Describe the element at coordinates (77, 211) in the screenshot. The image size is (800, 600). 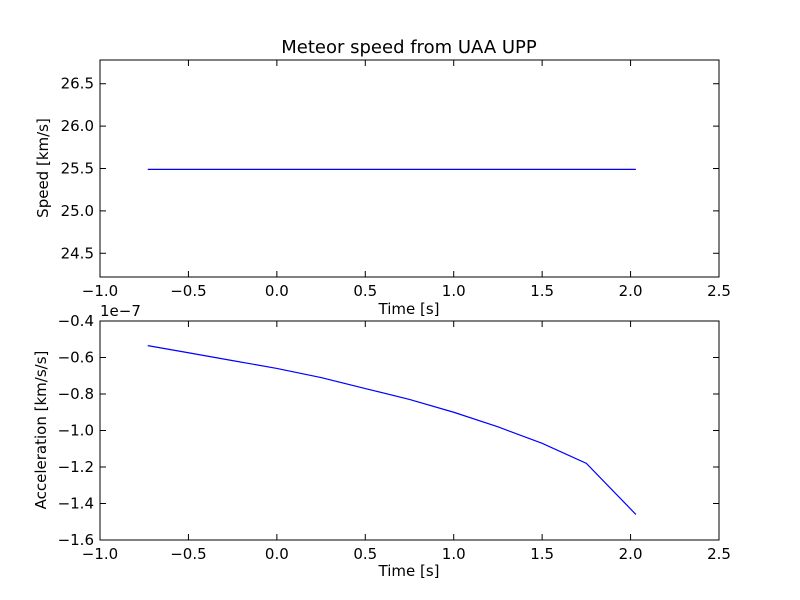
I see `speed-y-tick-label: 25.0` at that location.